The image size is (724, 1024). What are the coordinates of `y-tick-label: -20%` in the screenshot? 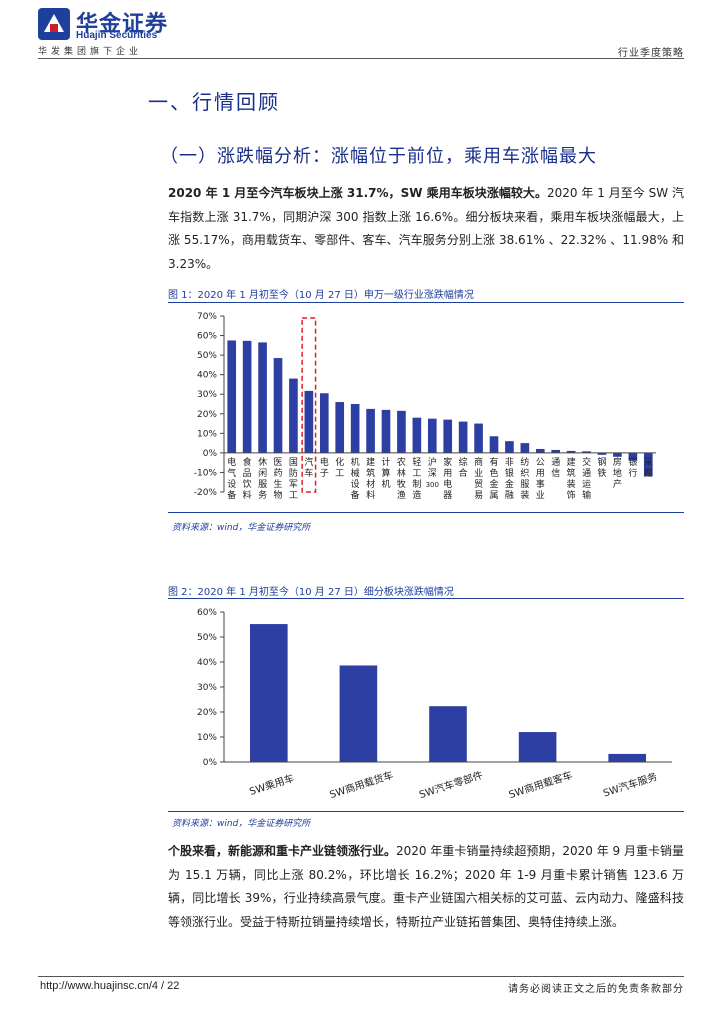 It's located at (206, 493).